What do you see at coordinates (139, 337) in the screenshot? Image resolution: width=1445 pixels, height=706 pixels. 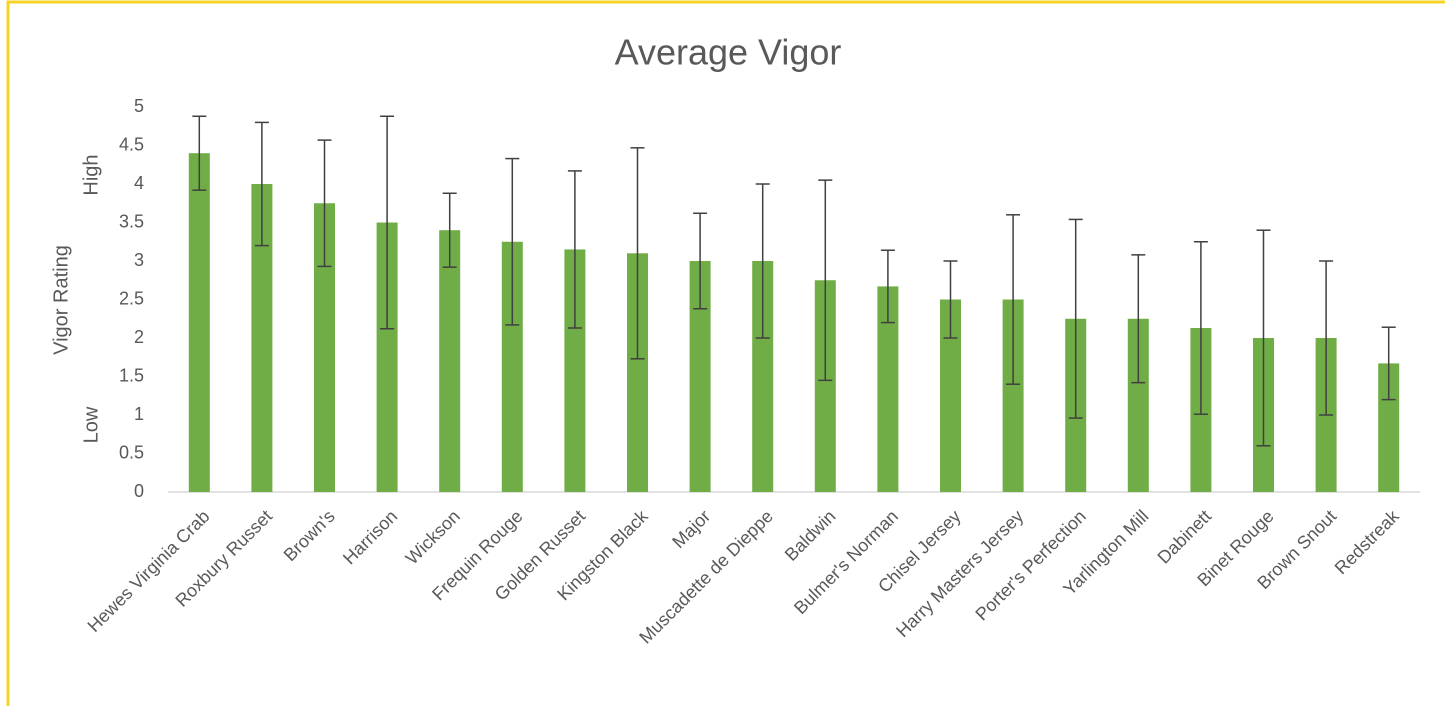 I see `y-tick-label: 2` at bounding box center [139, 337].